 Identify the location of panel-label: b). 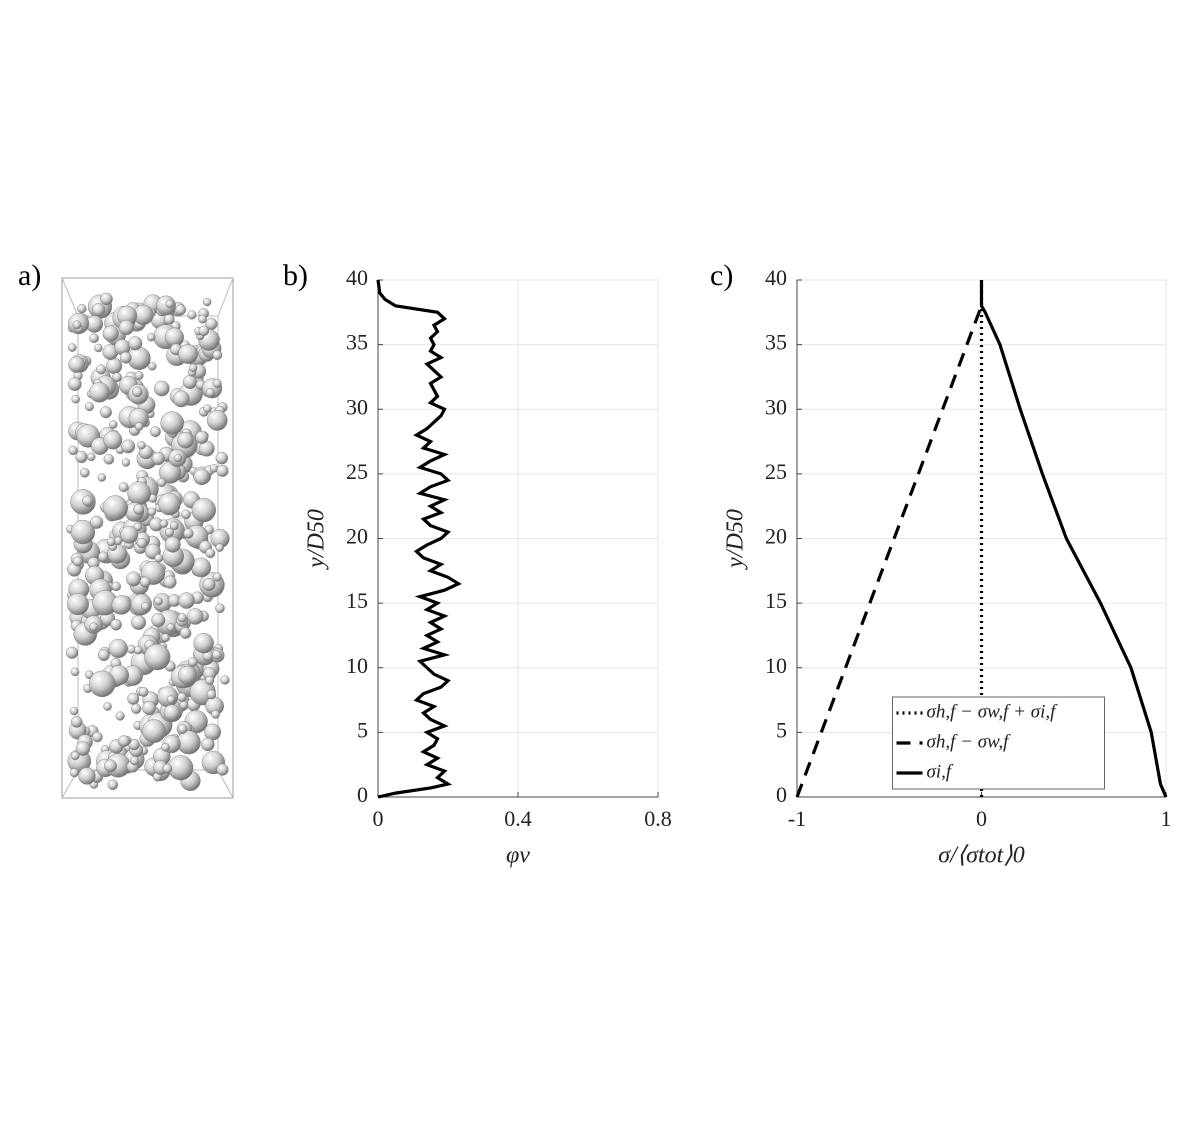
(295, 275).